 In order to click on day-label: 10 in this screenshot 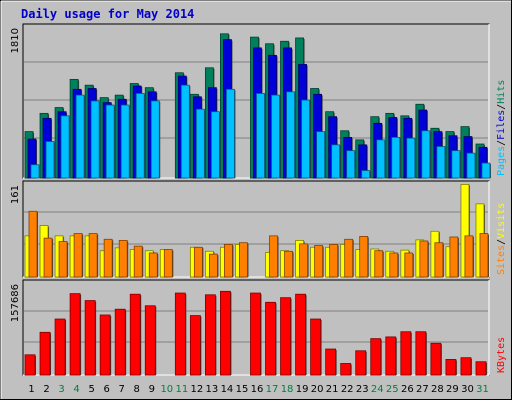, I will do `click(166, 389)`.